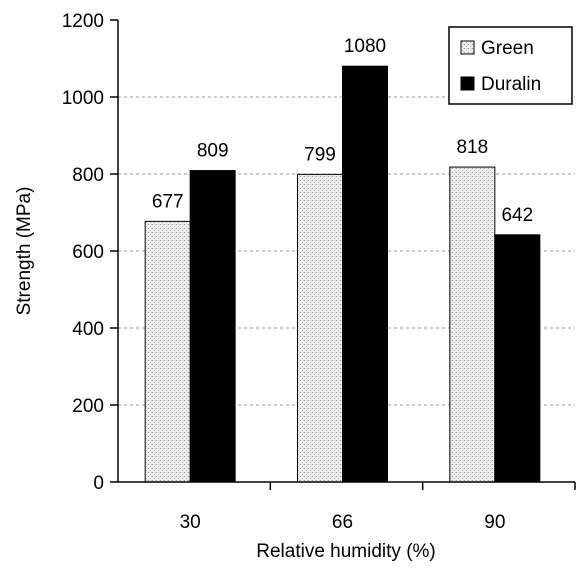  What do you see at coordinates (88, 406) in the screenshot?
I see `y-tick-label: 200` at bounding box center [88, 406].